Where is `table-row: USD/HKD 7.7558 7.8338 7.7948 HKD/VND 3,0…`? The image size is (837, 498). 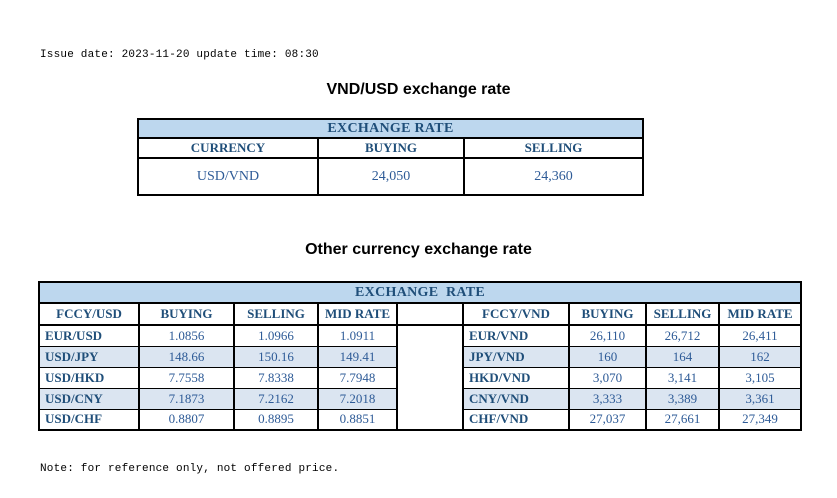 table-row: USD/HKD 7.7558 7.8338 7.7948 HKD/VND 3,0… is located at coordinates (420, 377).